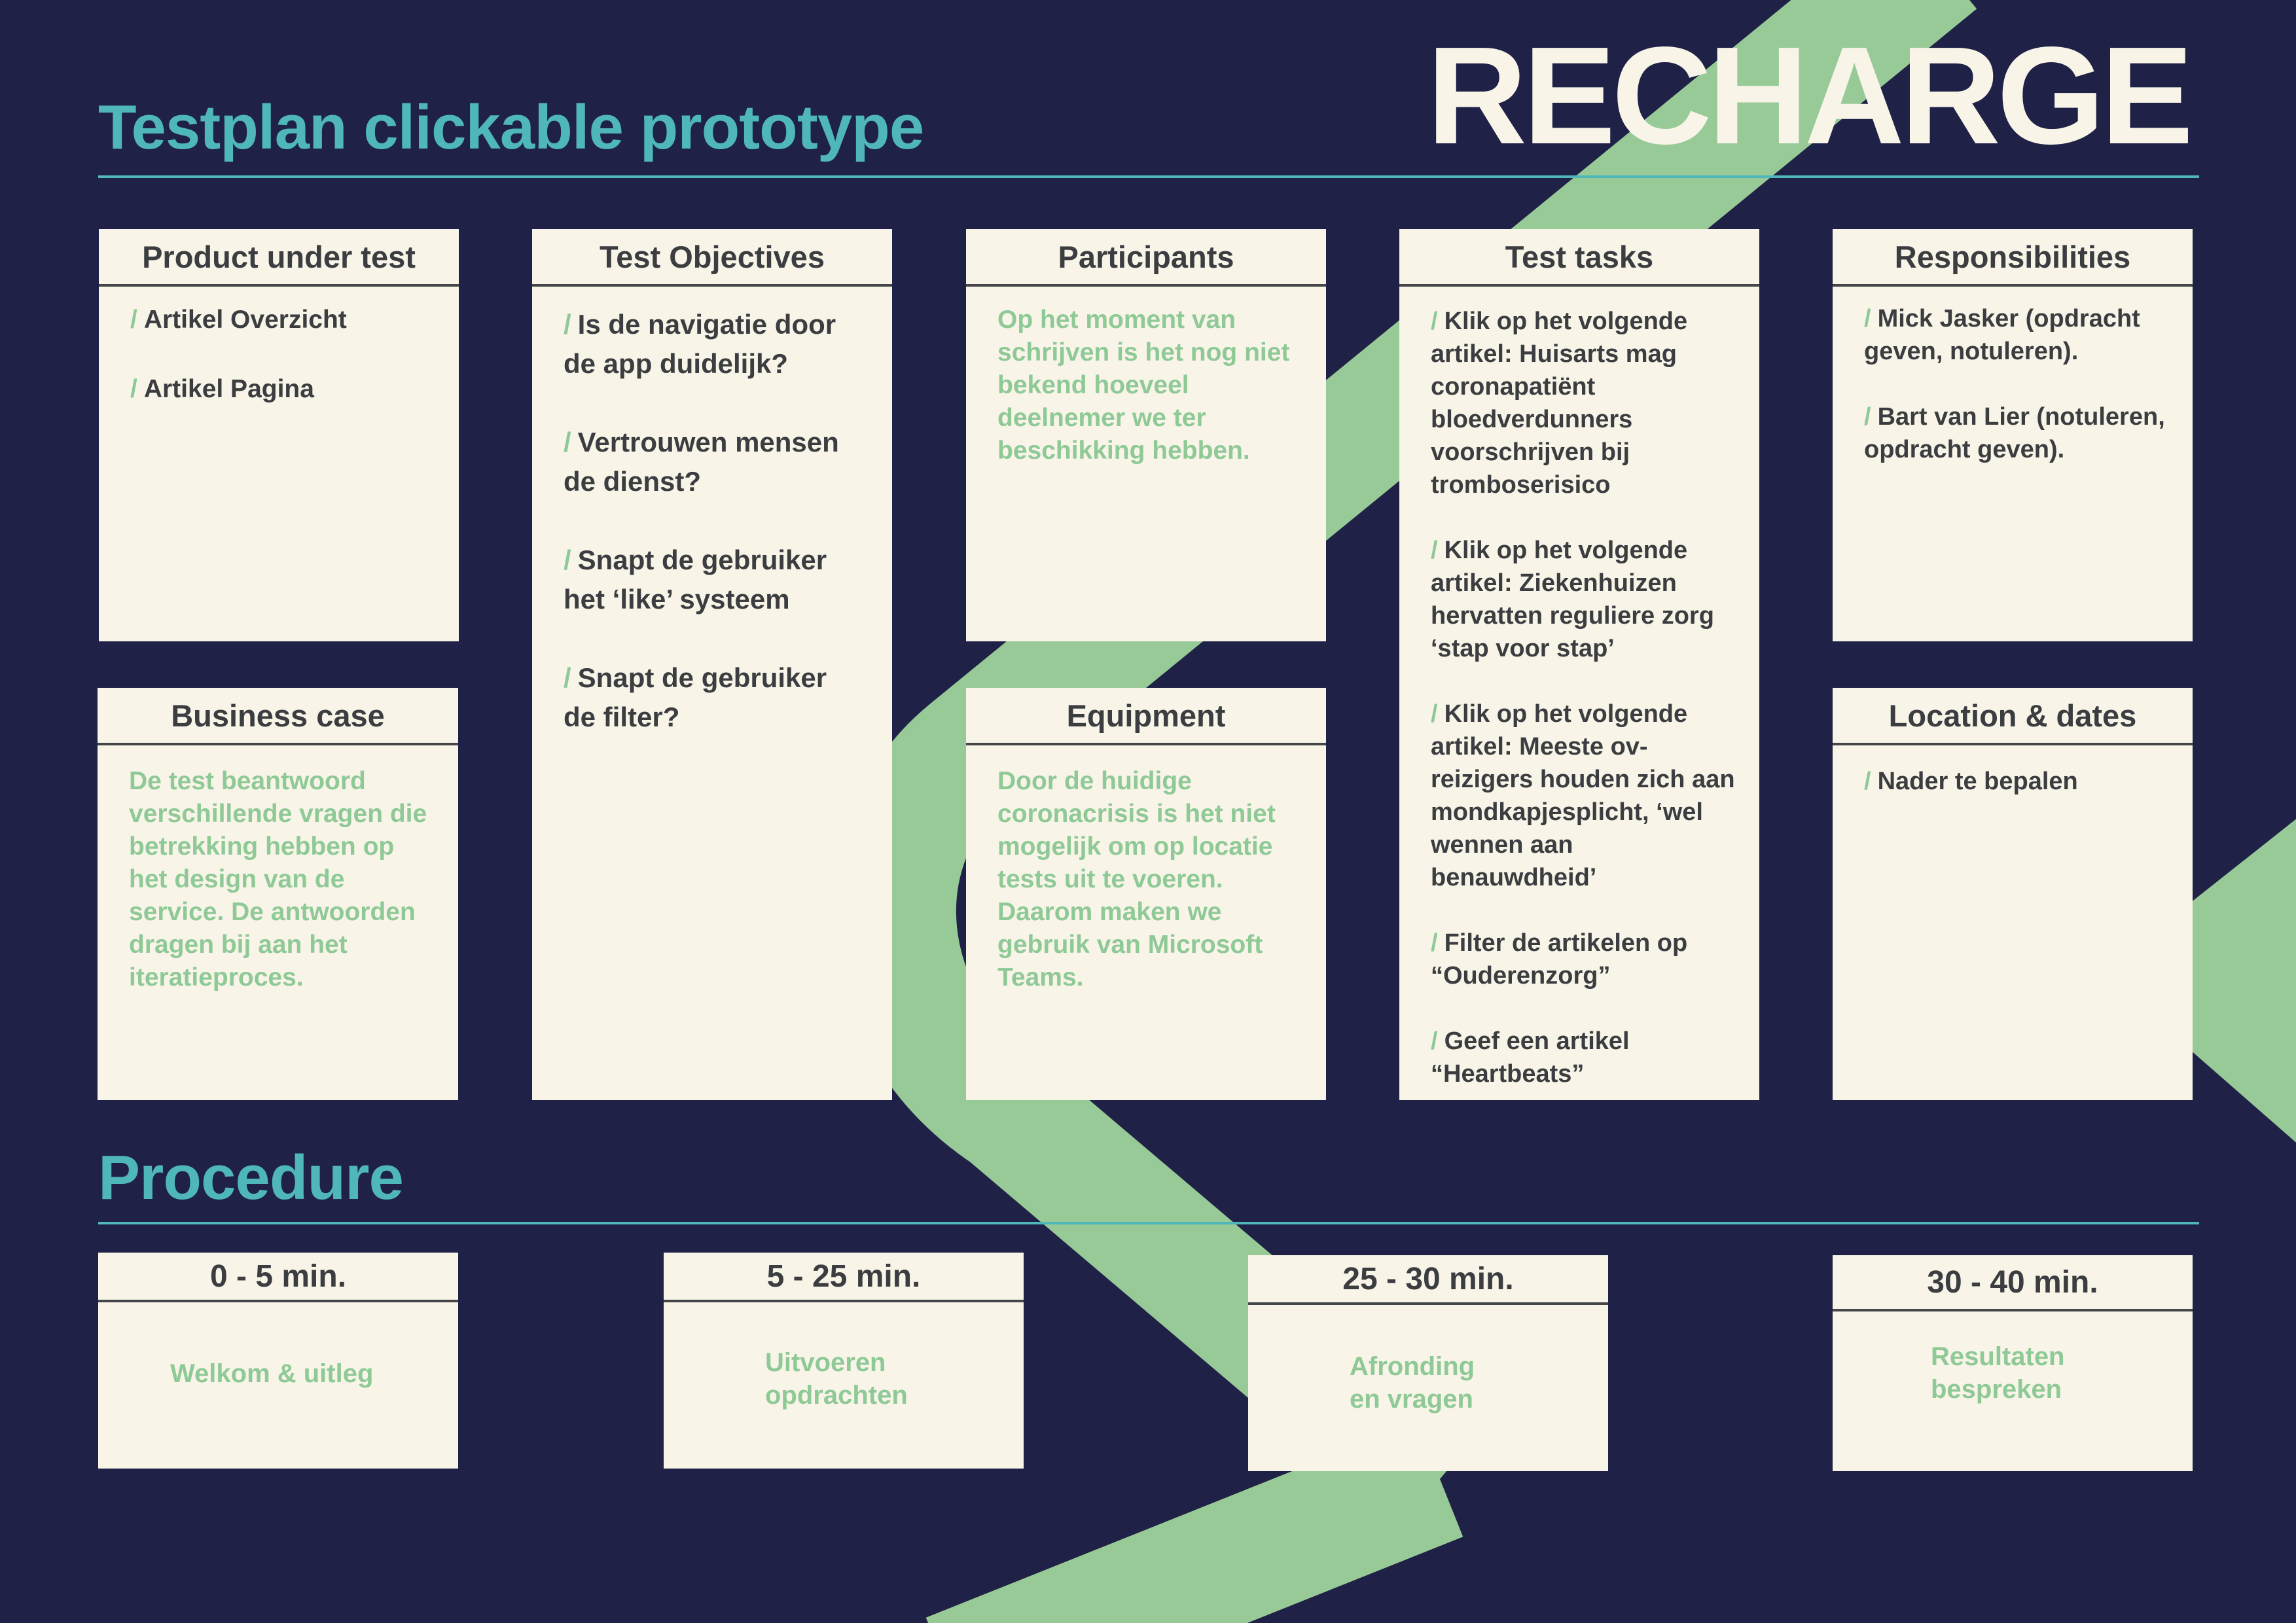 The width and height of the screenshot is (2296, 1623). What do you see at coordinates (695, 579) in the screenshot?
I see `list-item: / Snapt de gebruiker het ‘like’ systeem` at bounding box center [695, 579].